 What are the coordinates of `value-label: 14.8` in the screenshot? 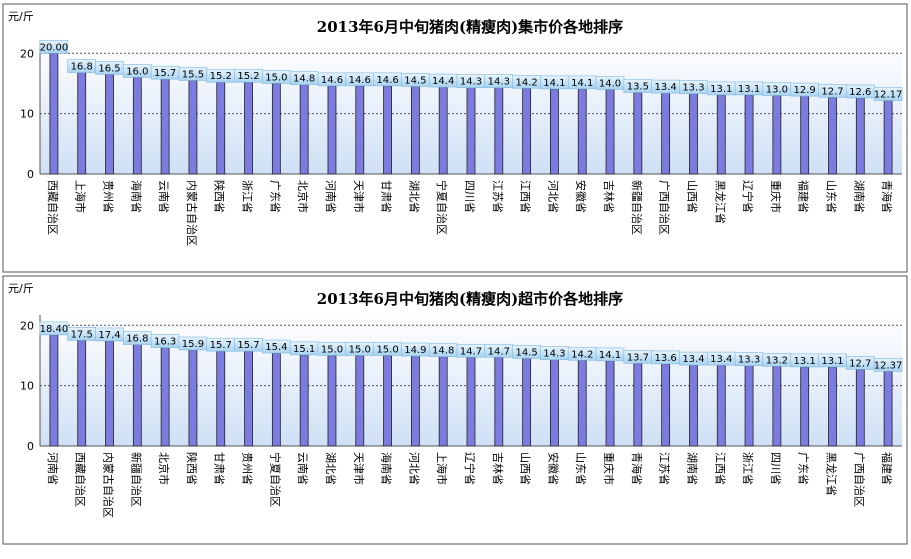 It's located at (304, 79).